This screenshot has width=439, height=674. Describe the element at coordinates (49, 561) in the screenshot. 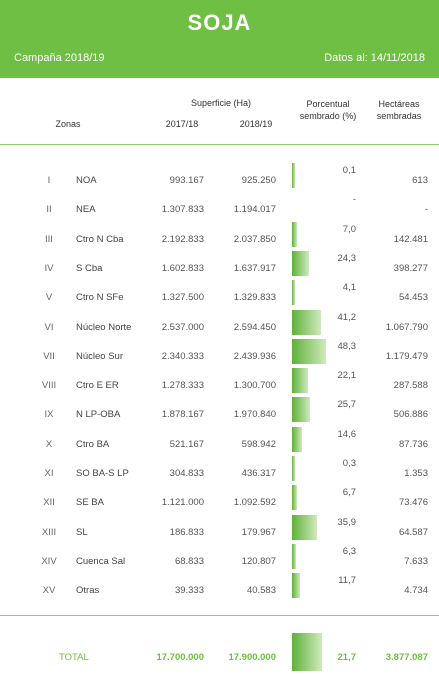

I see `zone-number: XIV` at that location.